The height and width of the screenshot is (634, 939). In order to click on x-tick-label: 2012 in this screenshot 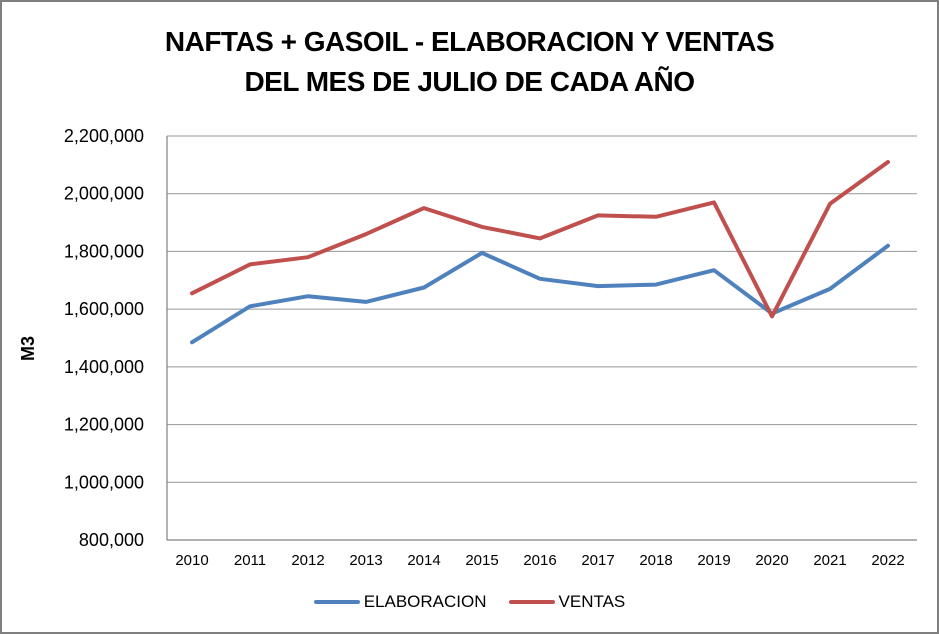, I will do `click(307, 560)`.